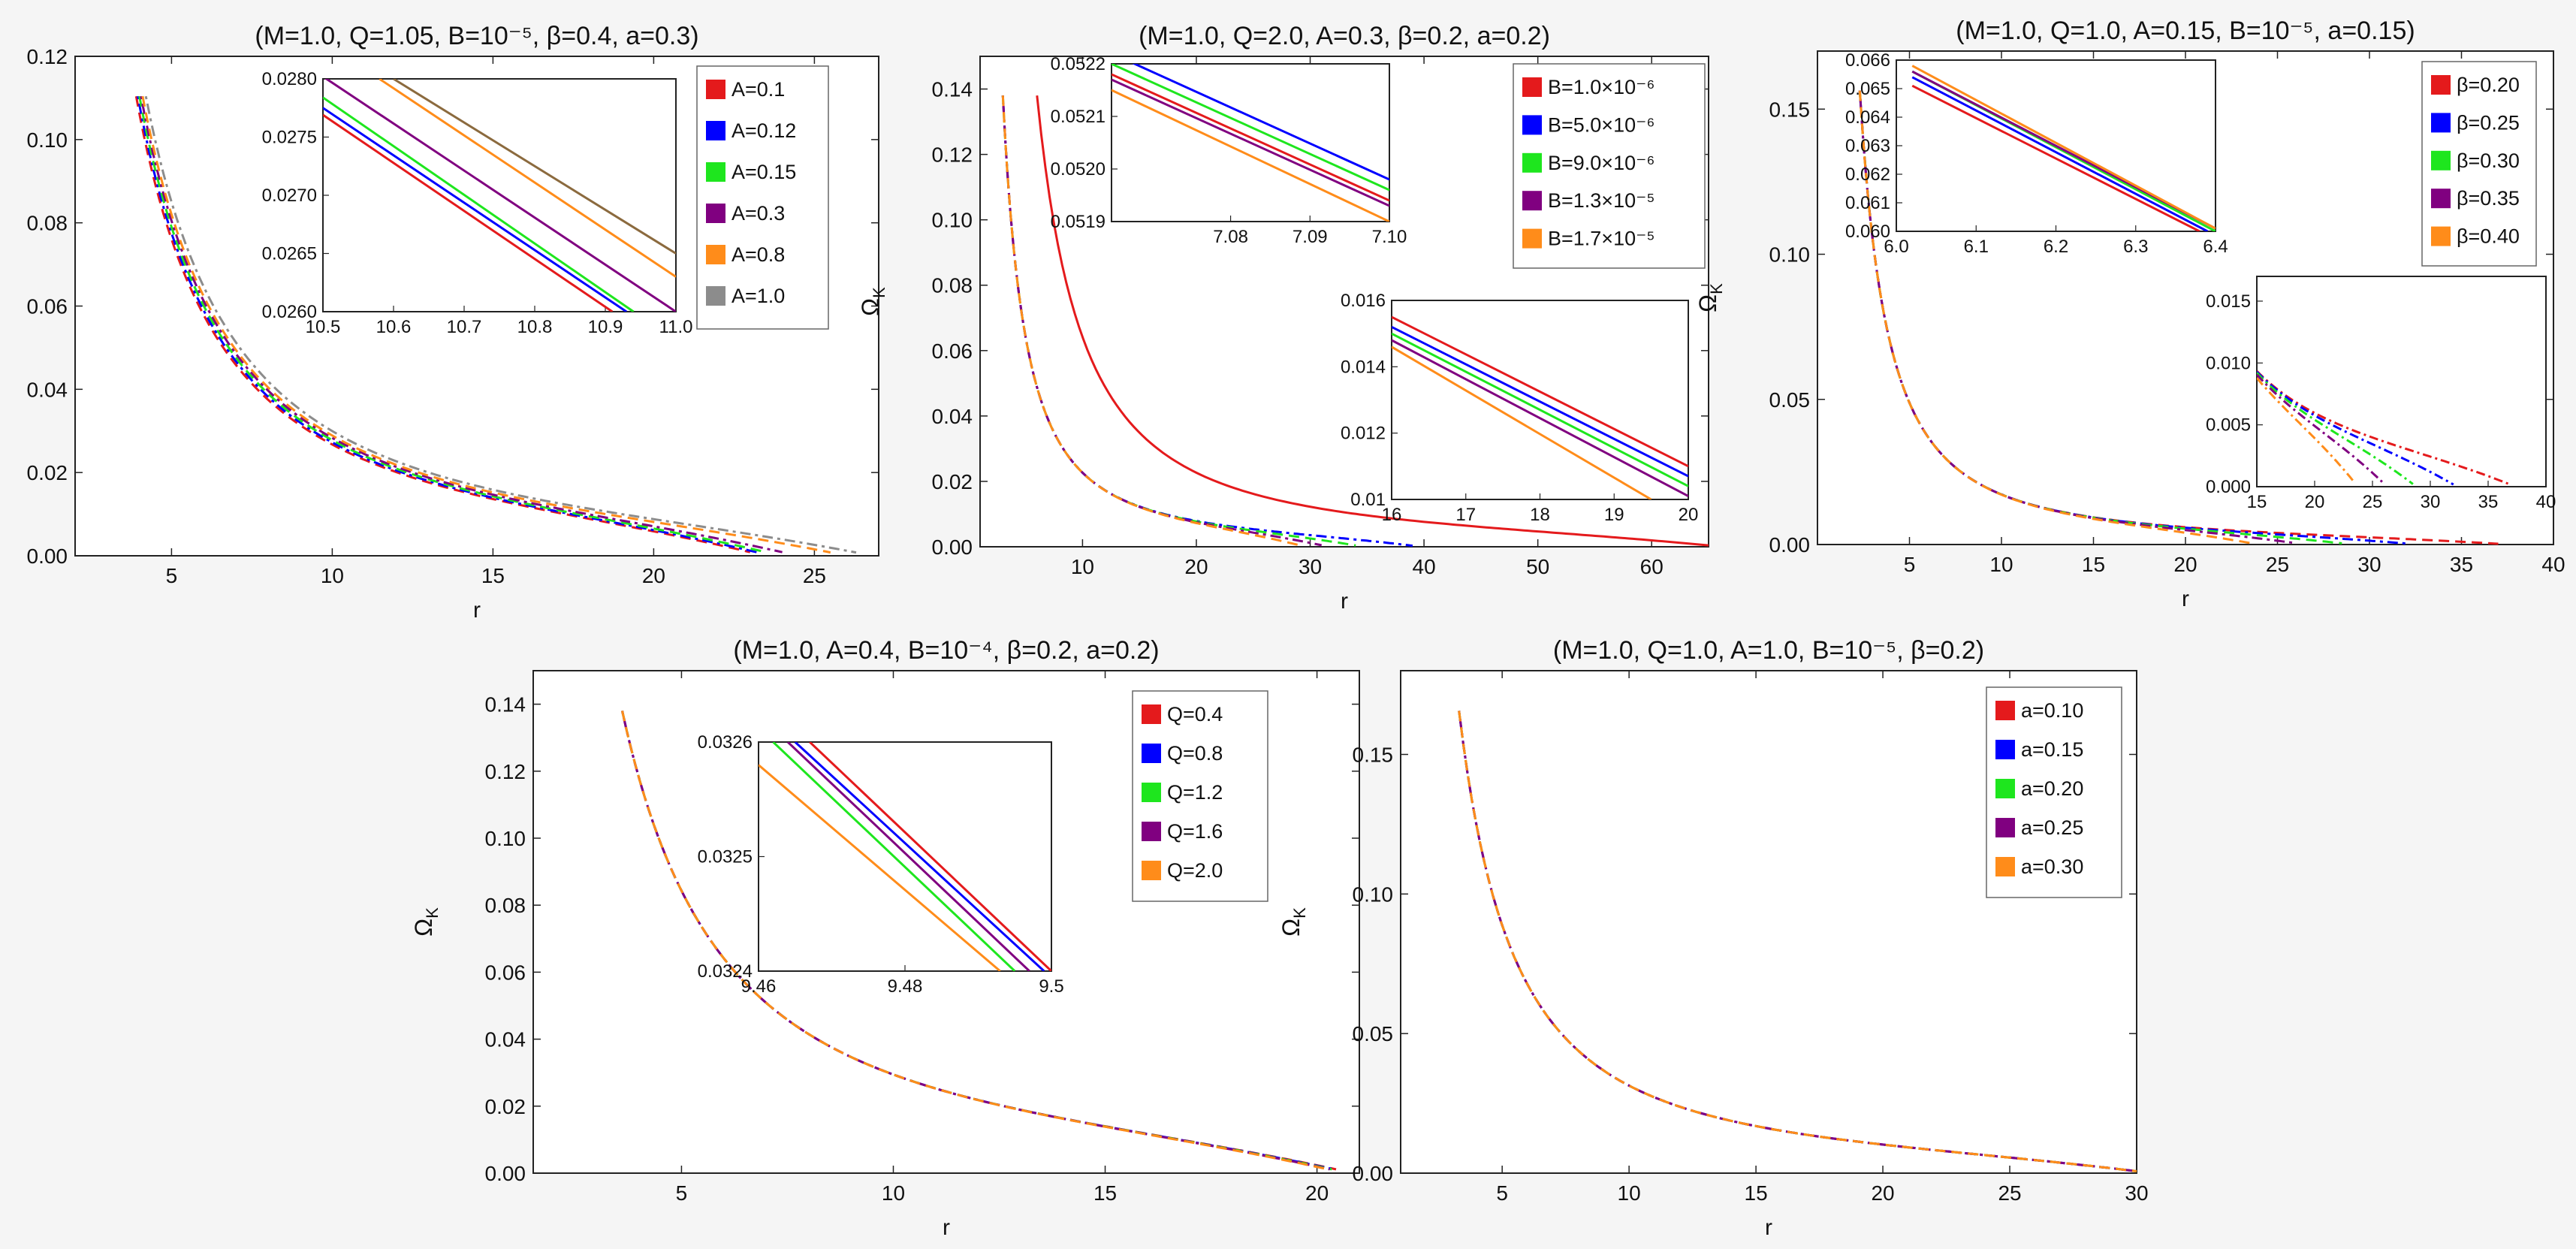  Describe the element at coordinates (2056, 247) in the screenshot. I see `inset-x-tick-label: 6.2` at that location.